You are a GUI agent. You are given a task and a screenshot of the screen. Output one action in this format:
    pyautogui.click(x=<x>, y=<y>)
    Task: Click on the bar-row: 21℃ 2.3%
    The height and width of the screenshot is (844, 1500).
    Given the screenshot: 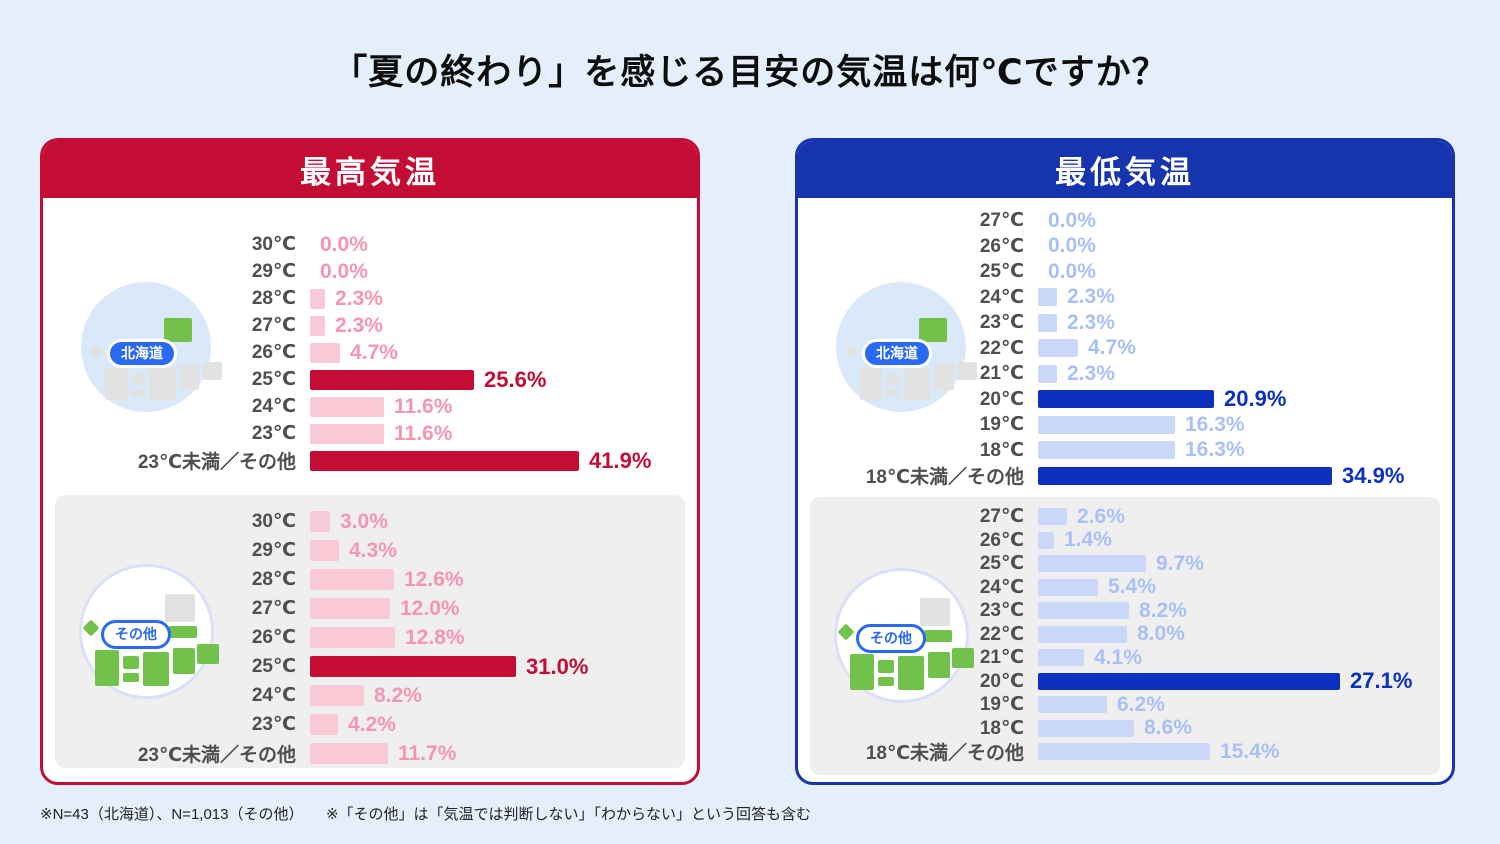 What is the action you would take?
    pyautogui.click(x=1125, y=374)
    